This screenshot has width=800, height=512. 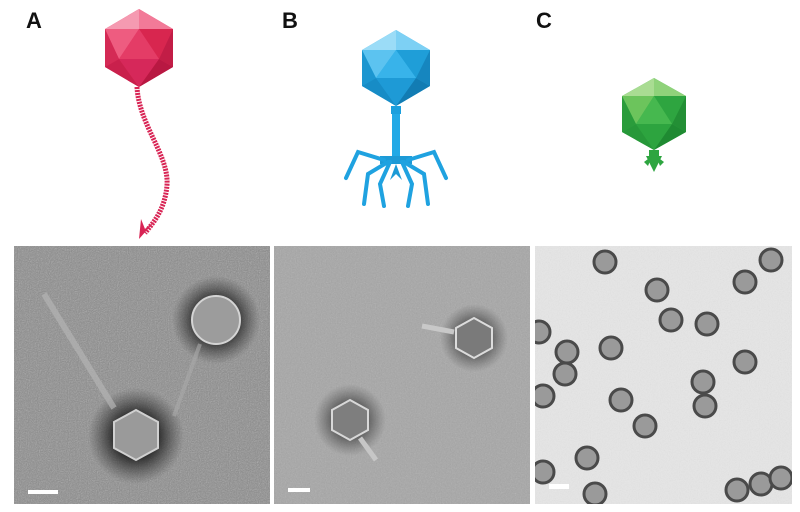 I want to click on phage-c-cartoon, so click(x=654, y=125).